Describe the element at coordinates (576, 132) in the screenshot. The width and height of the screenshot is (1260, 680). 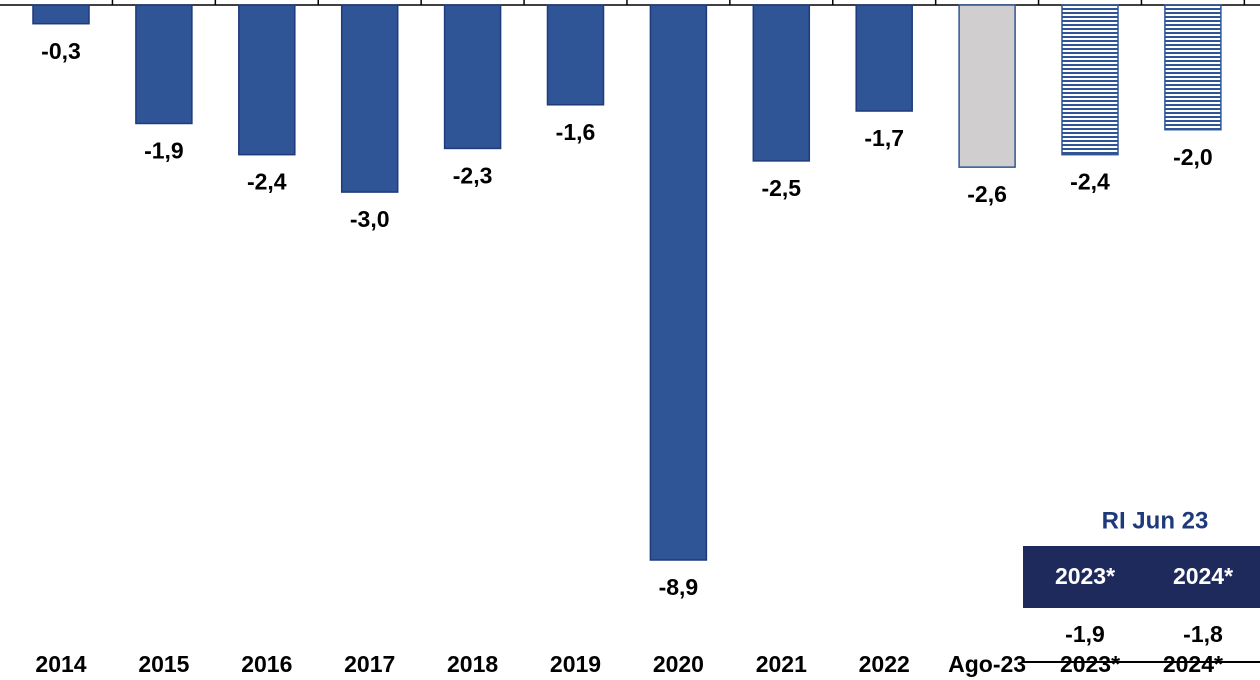
I see `value-label: -1,6` at that location.